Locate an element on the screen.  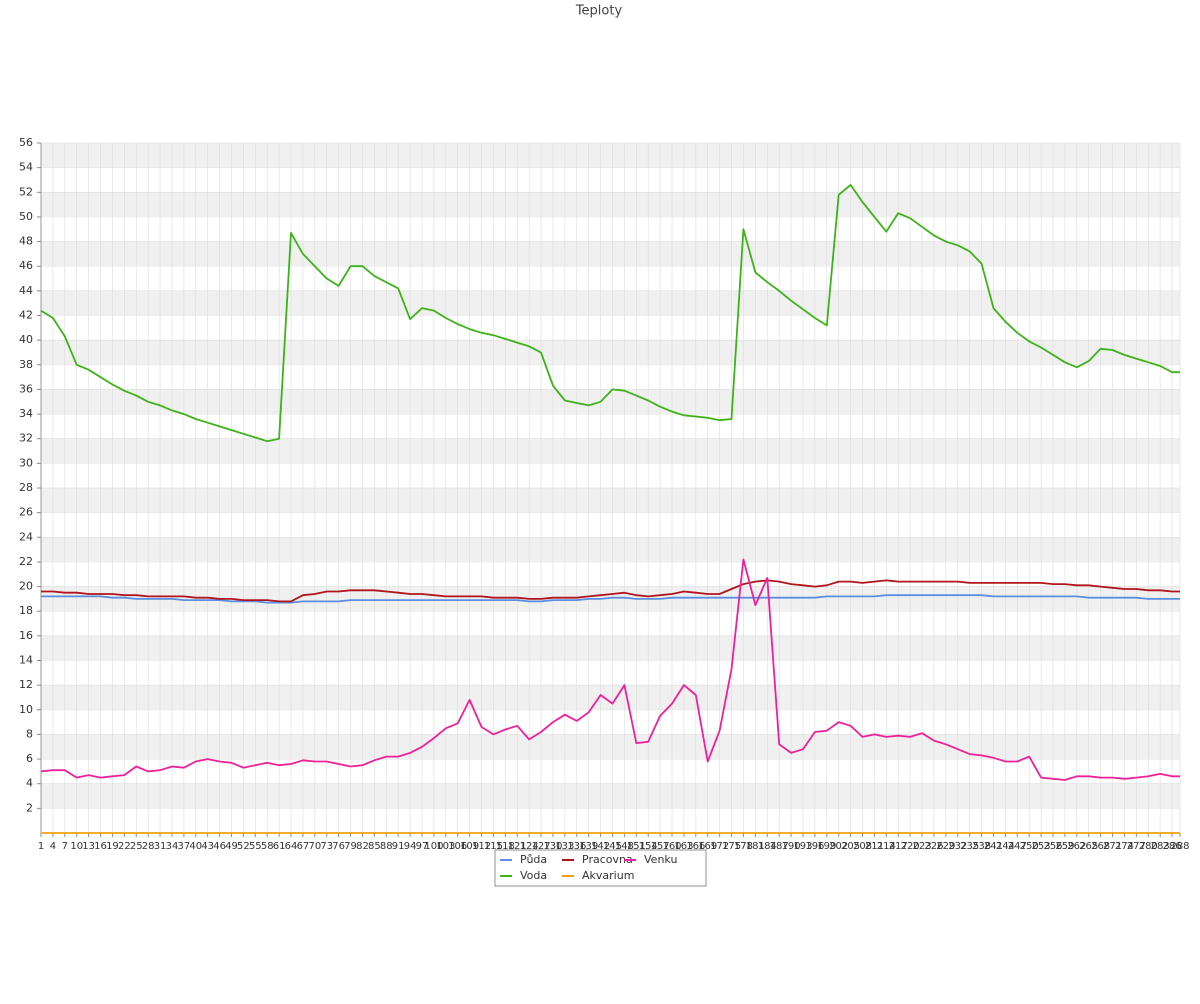
legend-label: Pracovna is located at coordinates (607, 859).